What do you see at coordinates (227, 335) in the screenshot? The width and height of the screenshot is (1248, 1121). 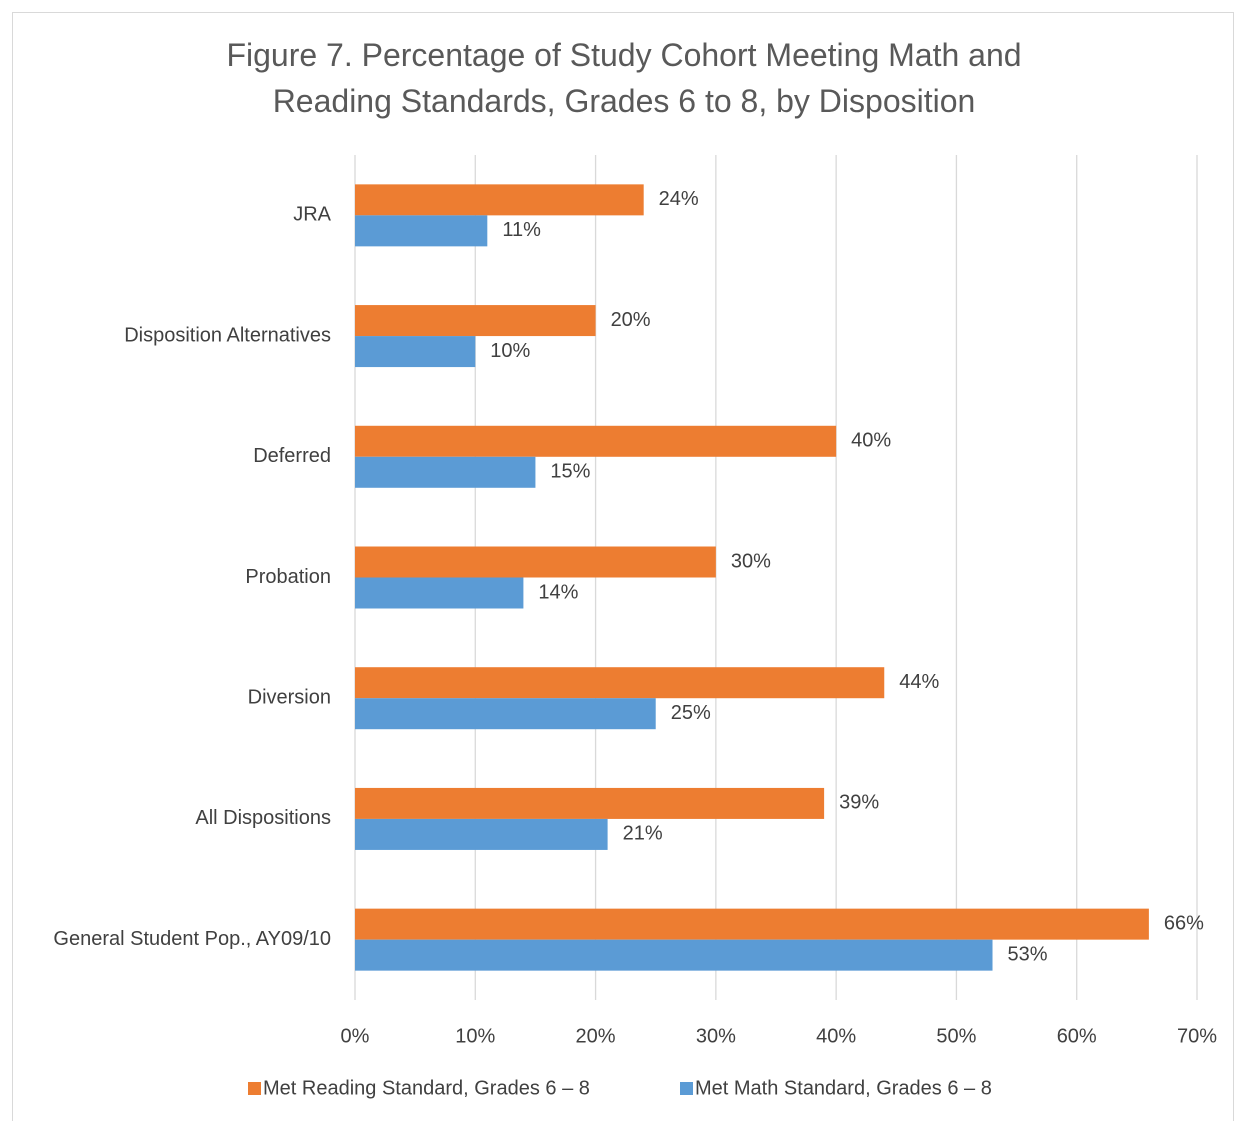 I see `y-tick-label: Disposition Alternatives` at bounding box center [227, 335].